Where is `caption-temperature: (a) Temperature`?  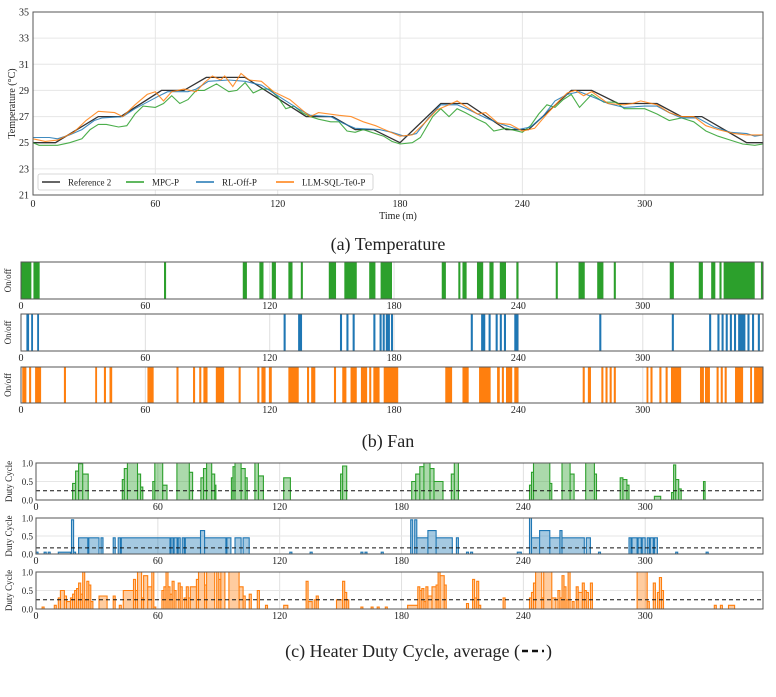 caption-temperature: (a) Temperature is located at coordinates (388, 244).